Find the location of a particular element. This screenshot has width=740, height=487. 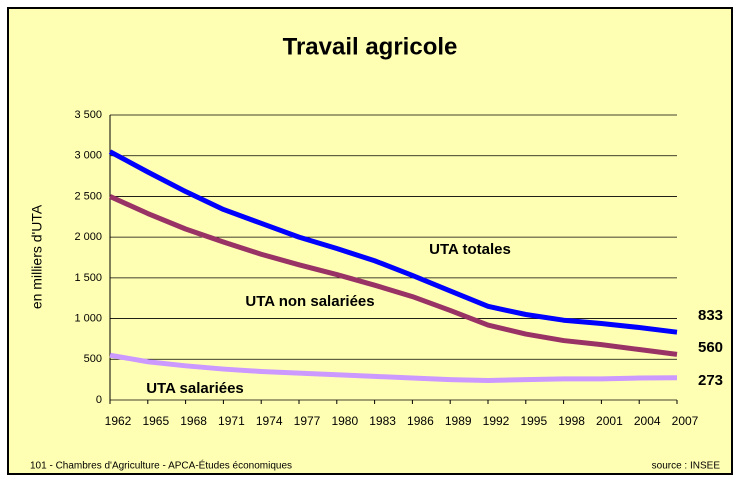

x-tick-label: 2007 is located at coordinates (685, 421).